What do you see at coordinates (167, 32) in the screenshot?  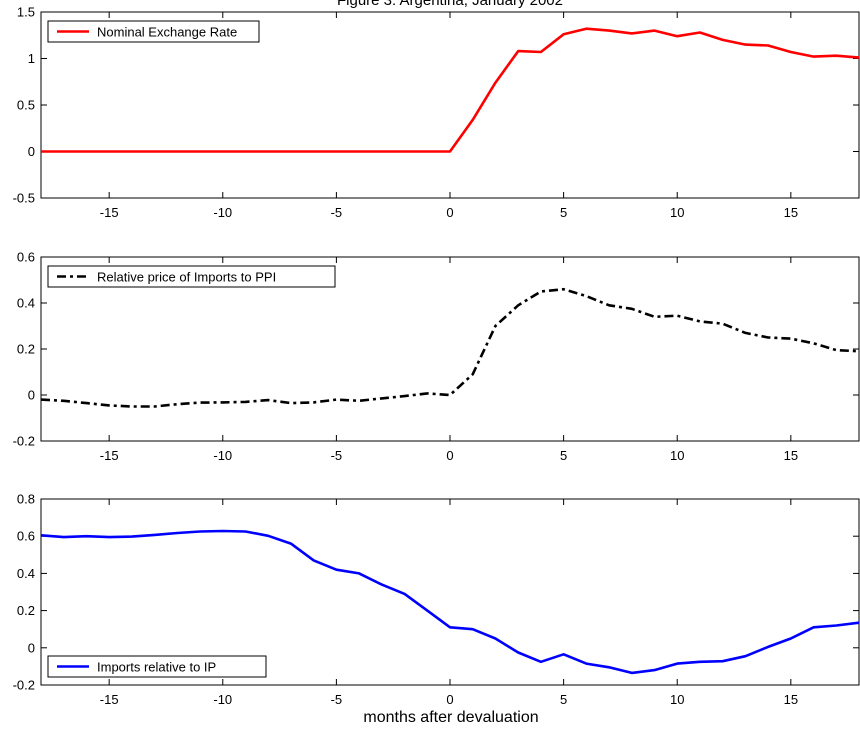 I see `legend-label: Nominal Exchange Rate` at bounding box center [167, 32].